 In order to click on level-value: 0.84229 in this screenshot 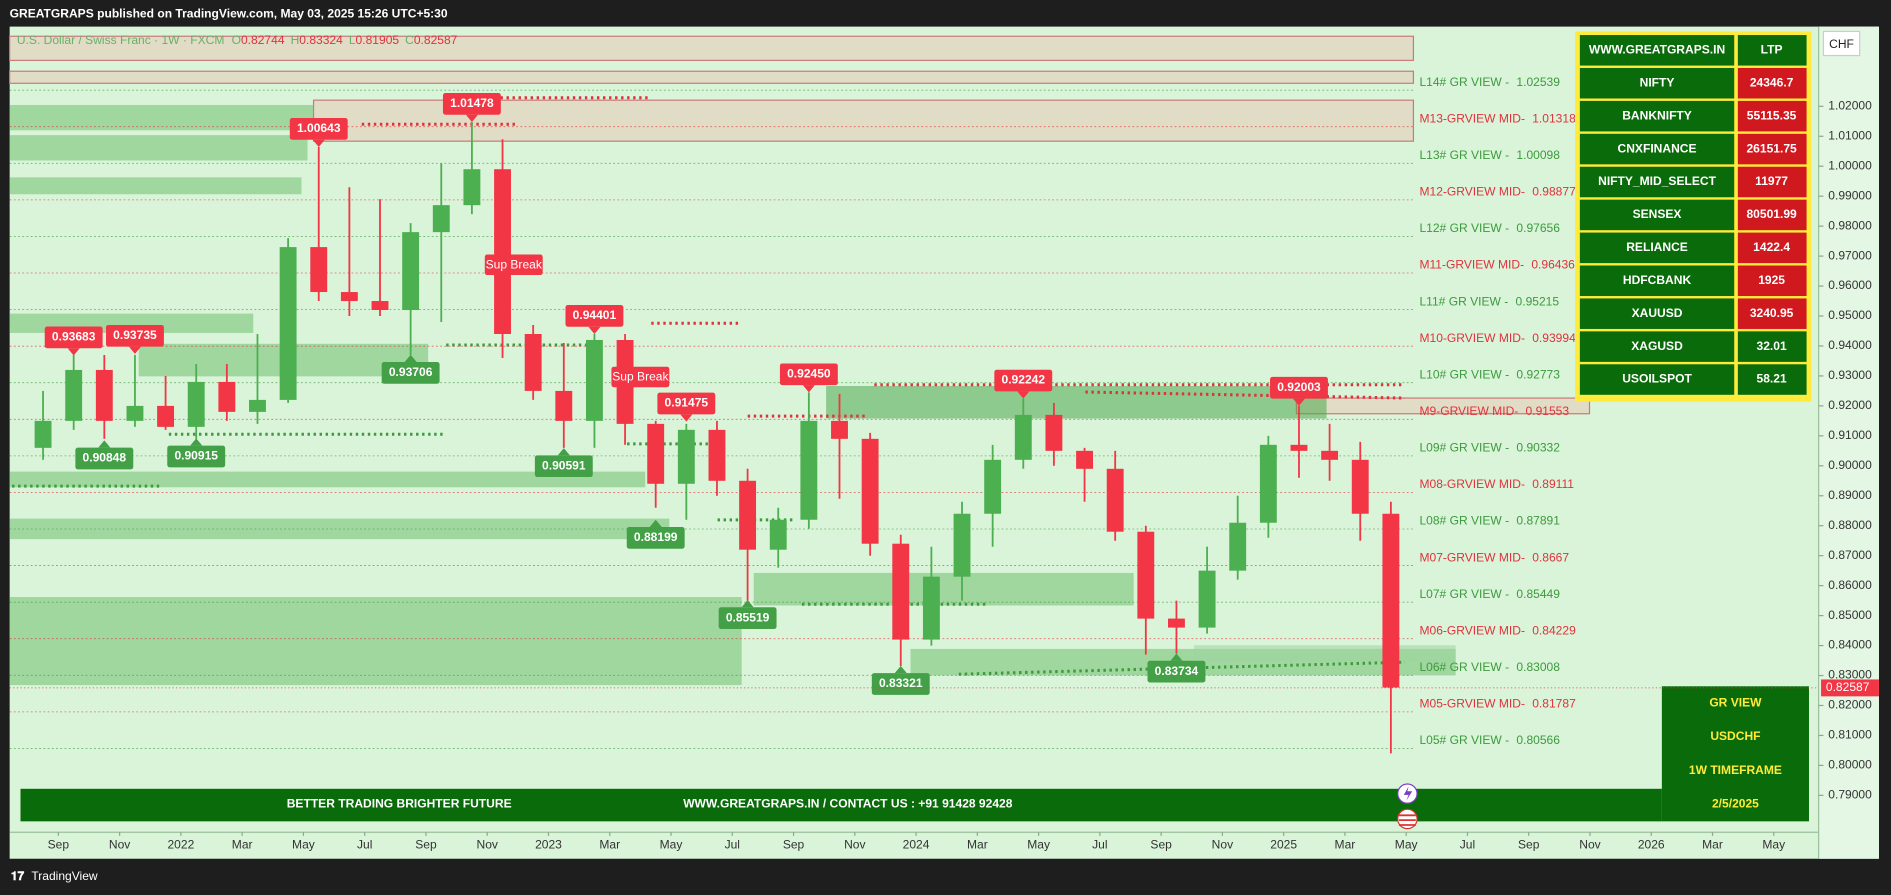, I will do `click(1554, 631)`.